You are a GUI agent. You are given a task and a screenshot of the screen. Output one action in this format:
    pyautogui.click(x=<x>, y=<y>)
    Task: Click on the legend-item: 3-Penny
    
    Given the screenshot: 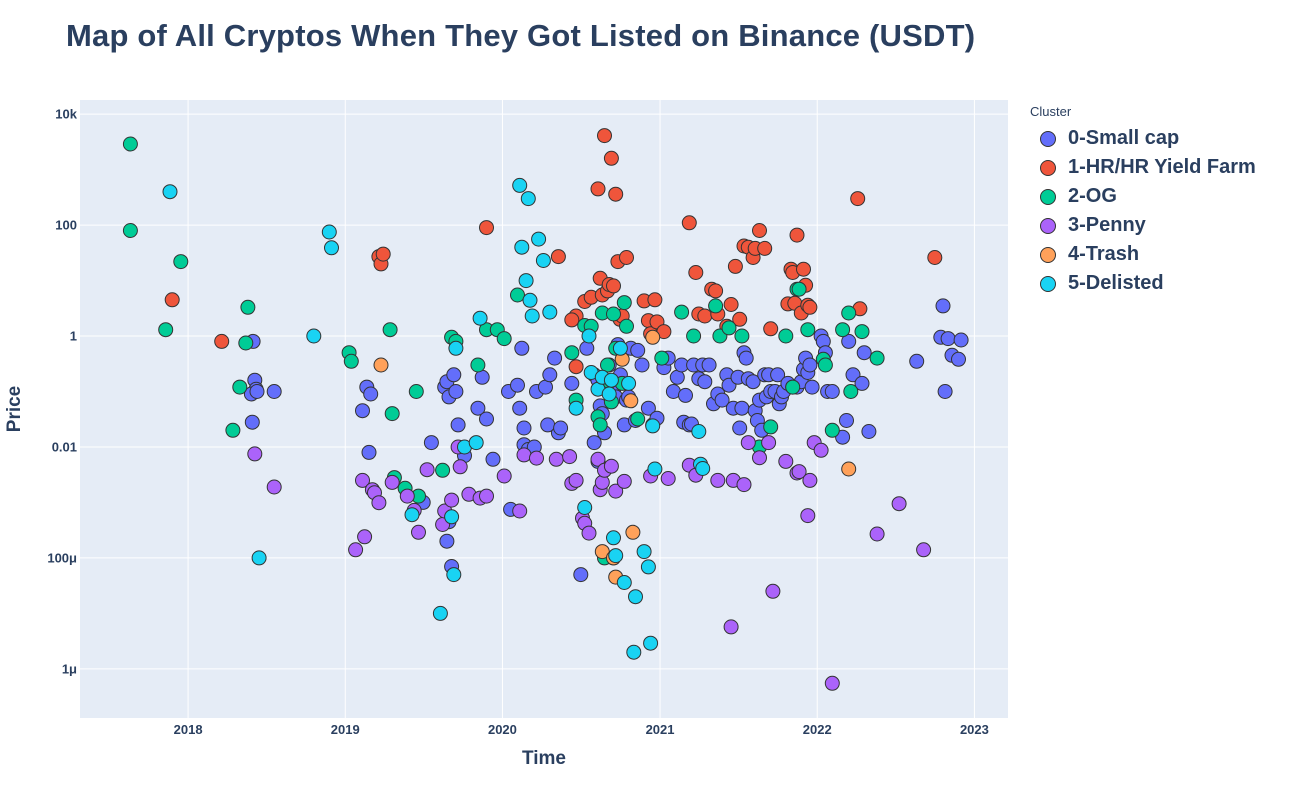 What is the action you would take?
    pyautogui.click(x=1143, y=225)
    